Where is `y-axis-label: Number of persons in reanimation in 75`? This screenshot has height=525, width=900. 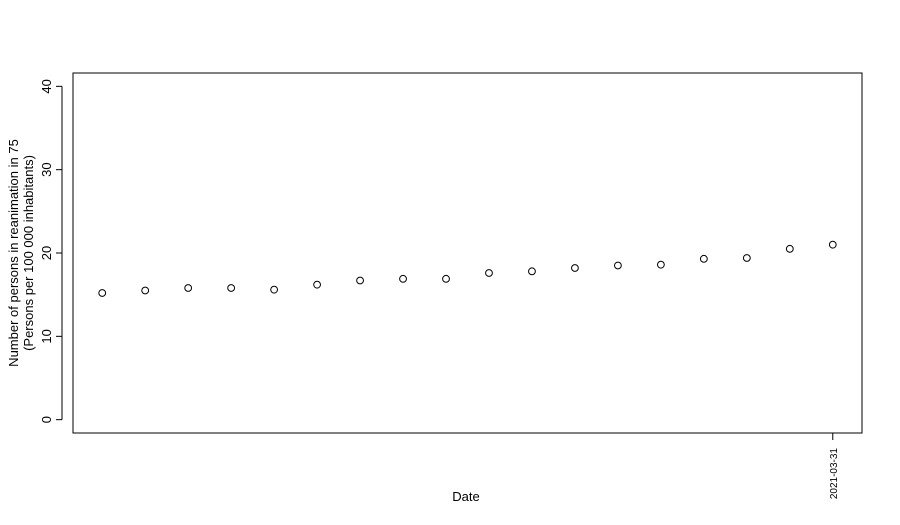 y-axis-label: Number of persons in reanimation in 75 is located at coordinates (13, 253).